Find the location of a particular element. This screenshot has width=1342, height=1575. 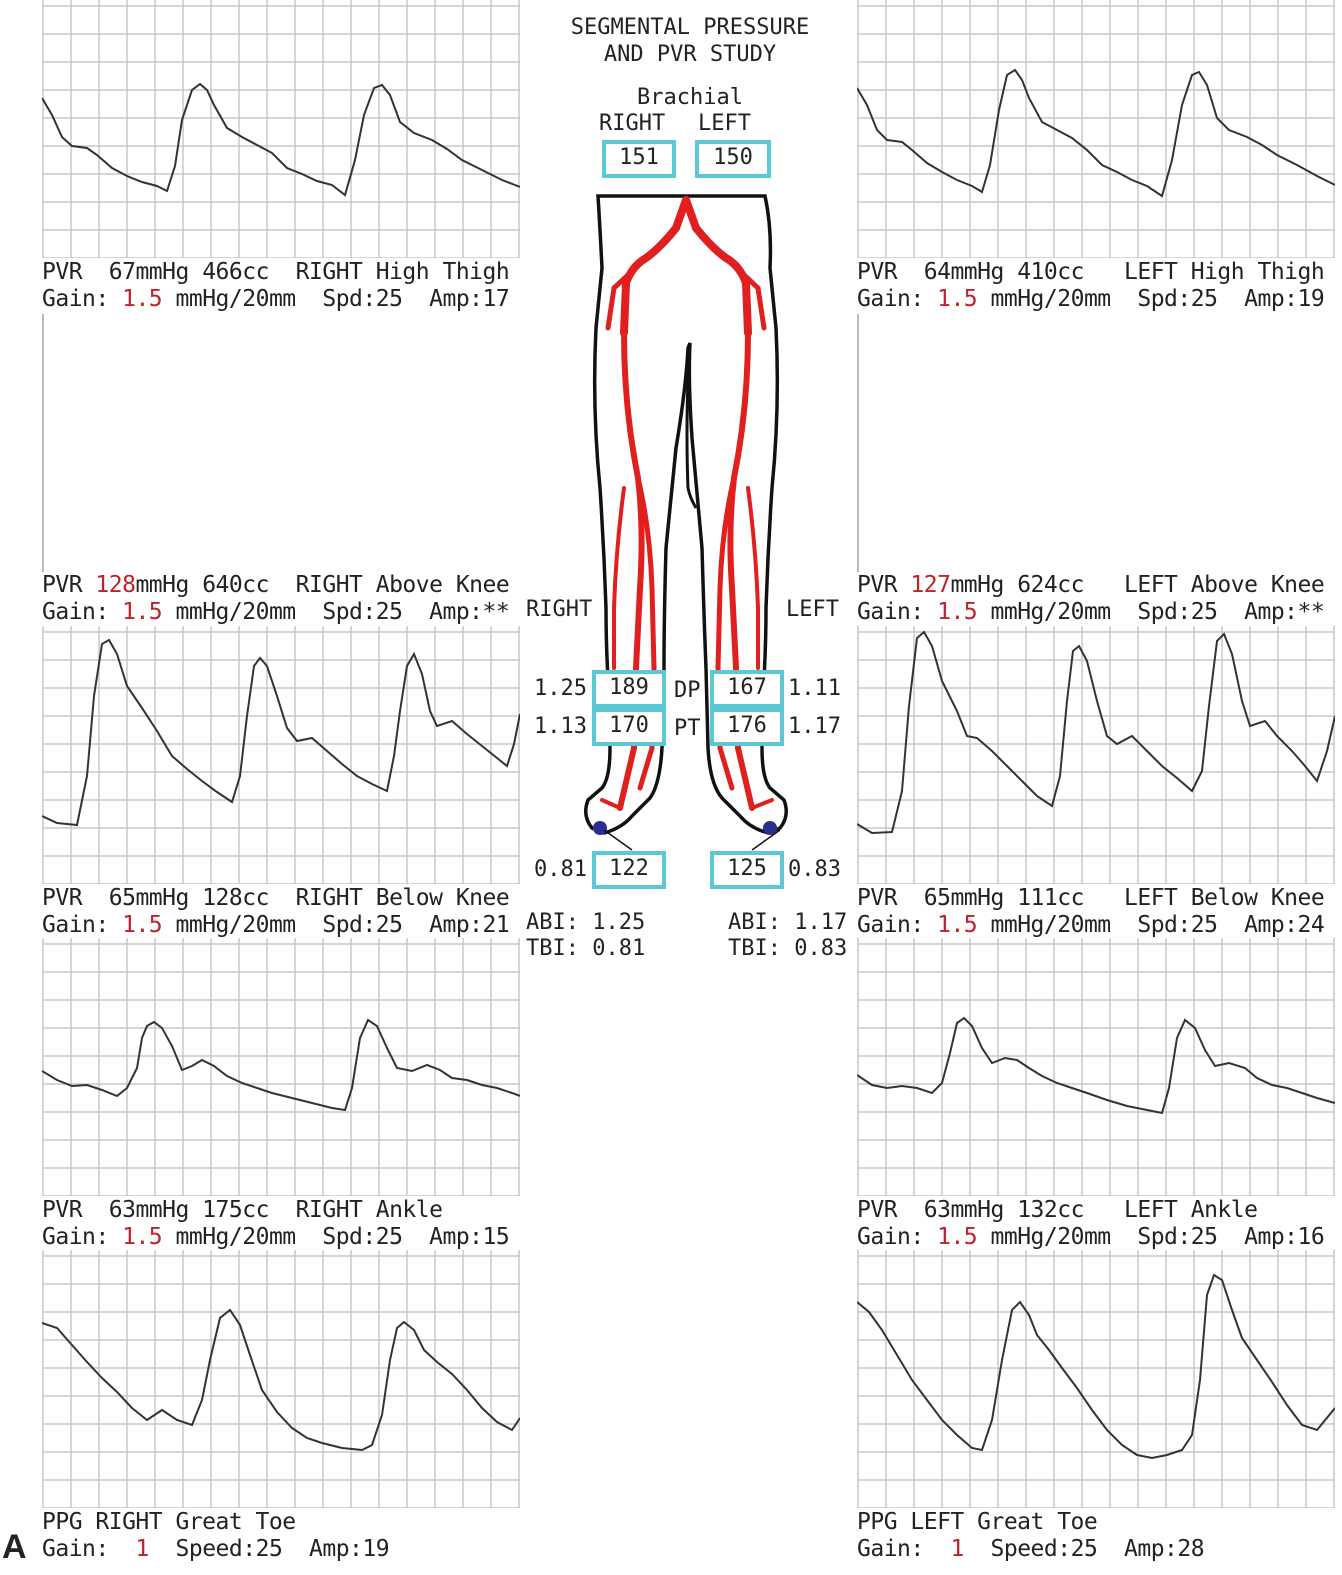

right-toe-value: 122 is located at coordinates (629, 870).